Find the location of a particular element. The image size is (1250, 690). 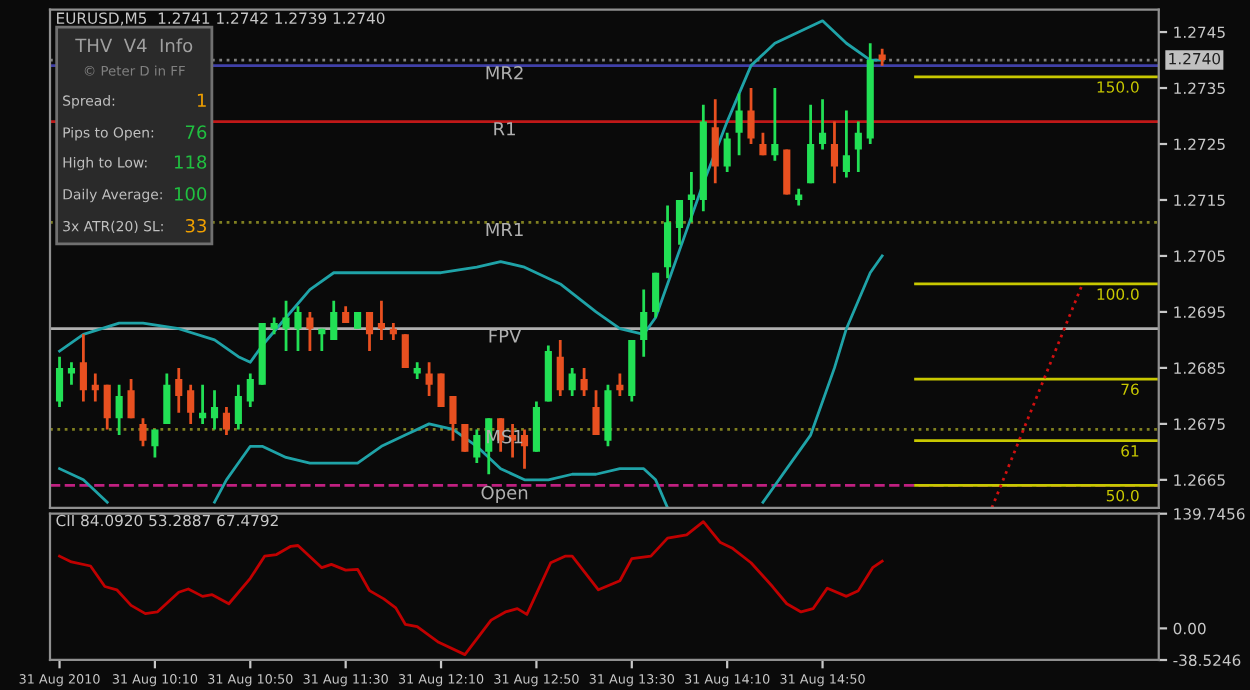

ref-line-label: MS1 is located at coordinates (505, 436).